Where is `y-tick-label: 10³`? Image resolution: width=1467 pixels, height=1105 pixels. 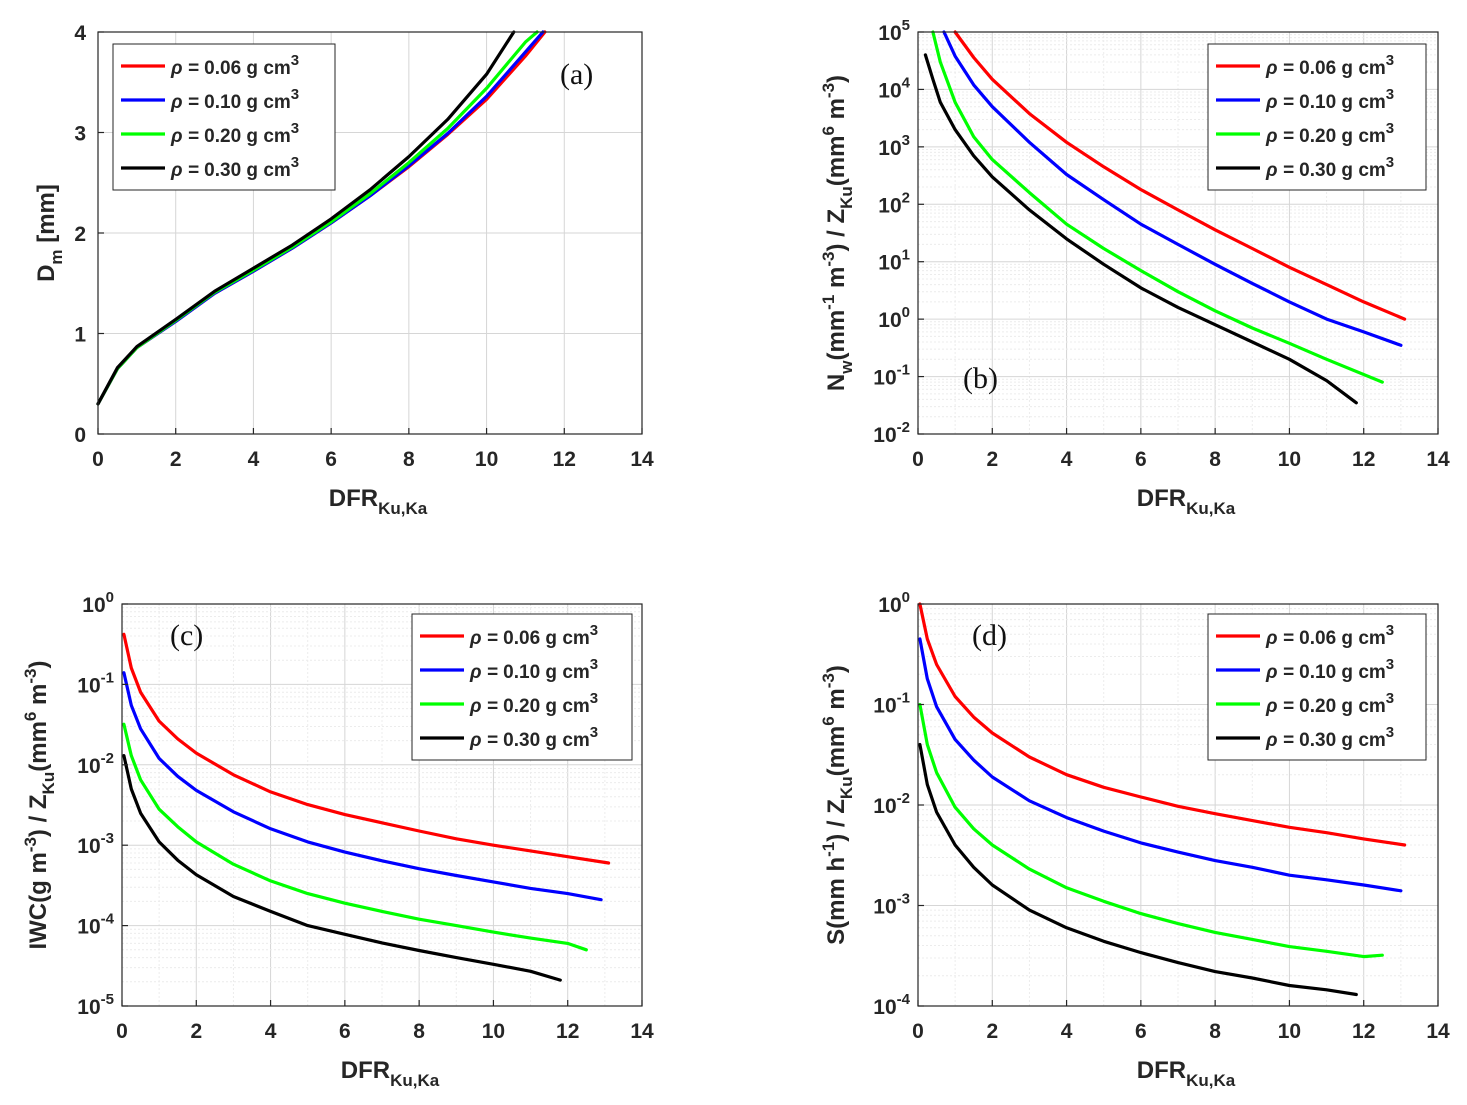
y-tick-label: 10³ is located at coordinates (894, 146).